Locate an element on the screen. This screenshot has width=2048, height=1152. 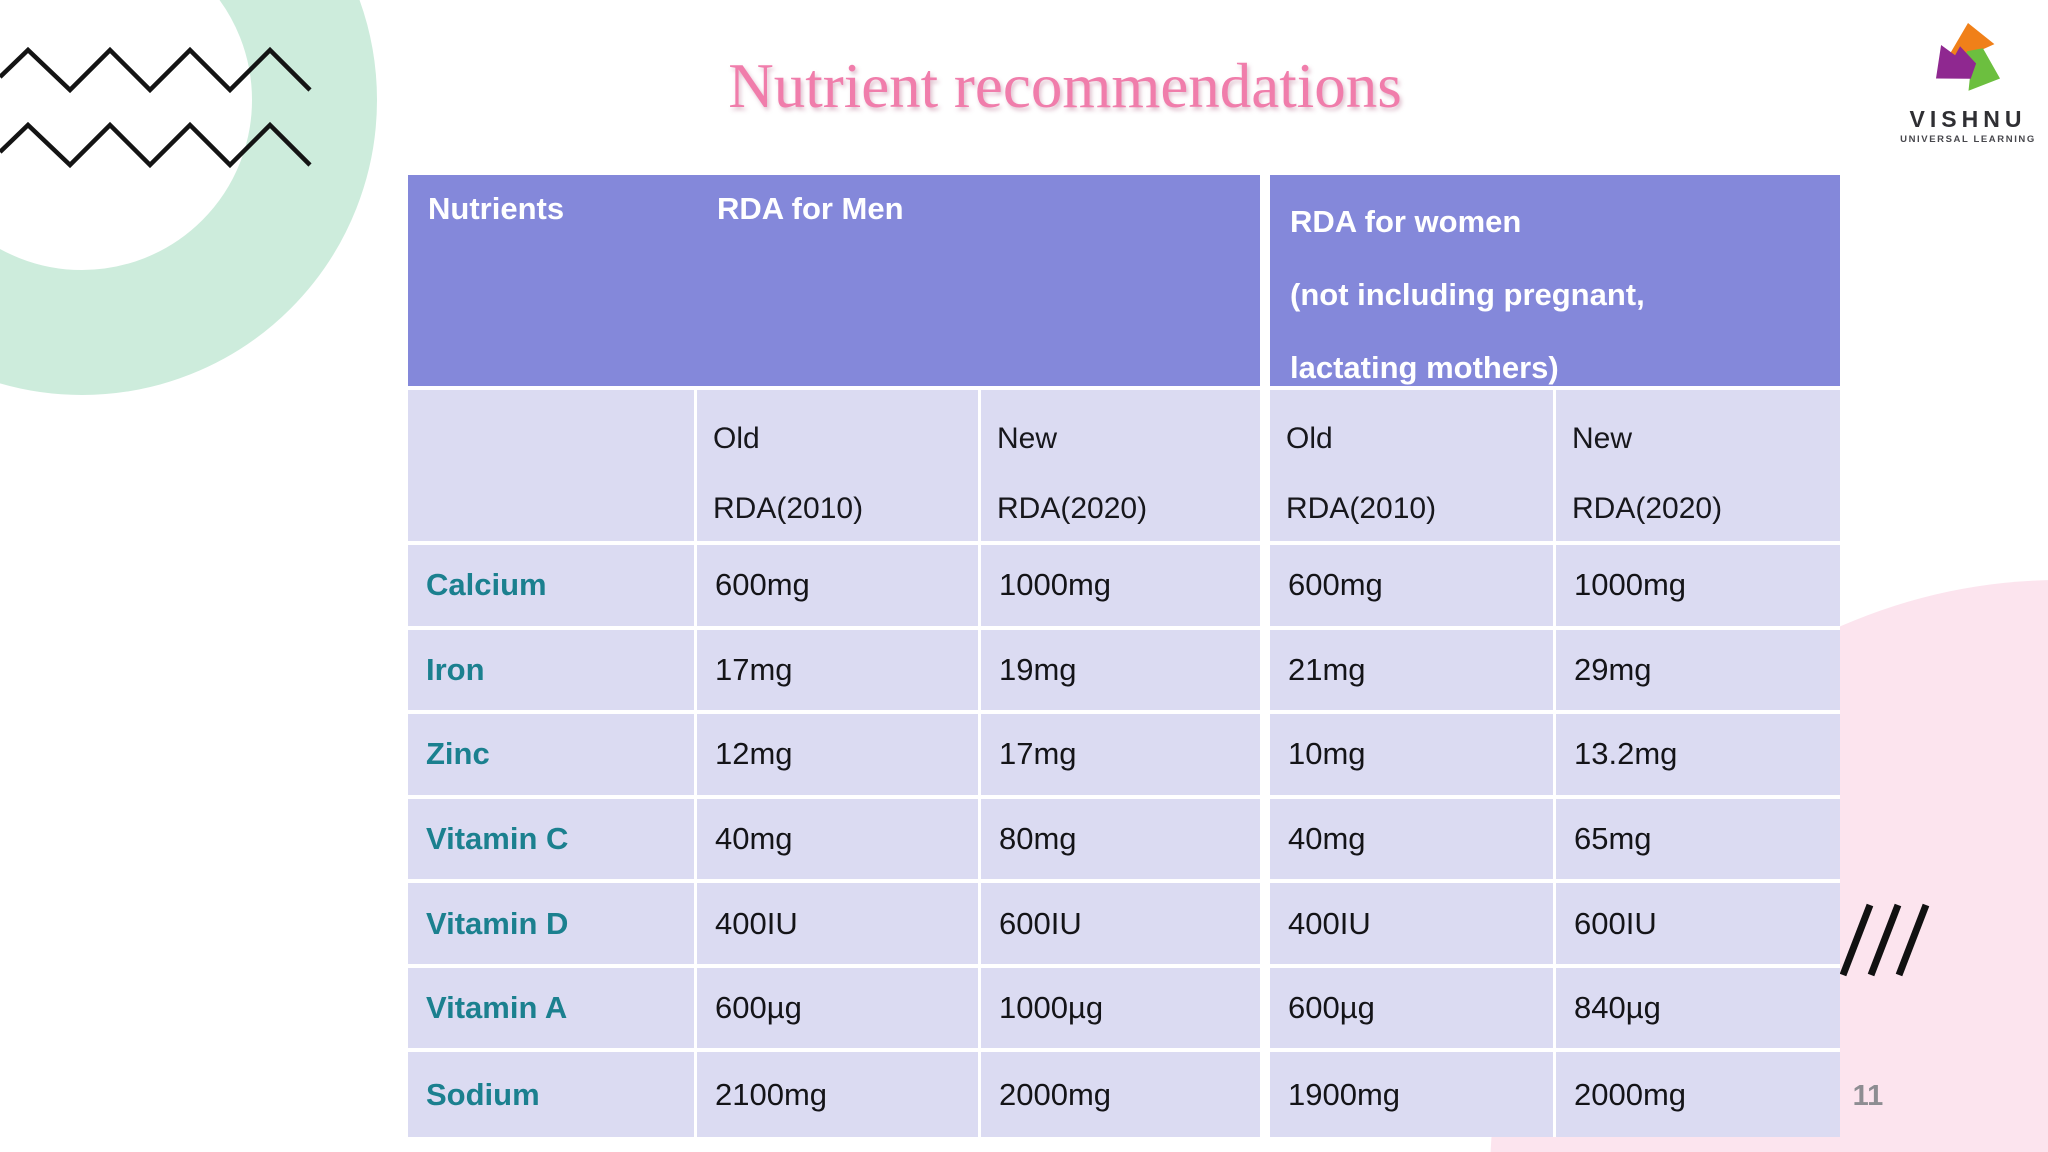
table-subheader-men-old: Old RDA(2010) is located at coordinates (839, 467).